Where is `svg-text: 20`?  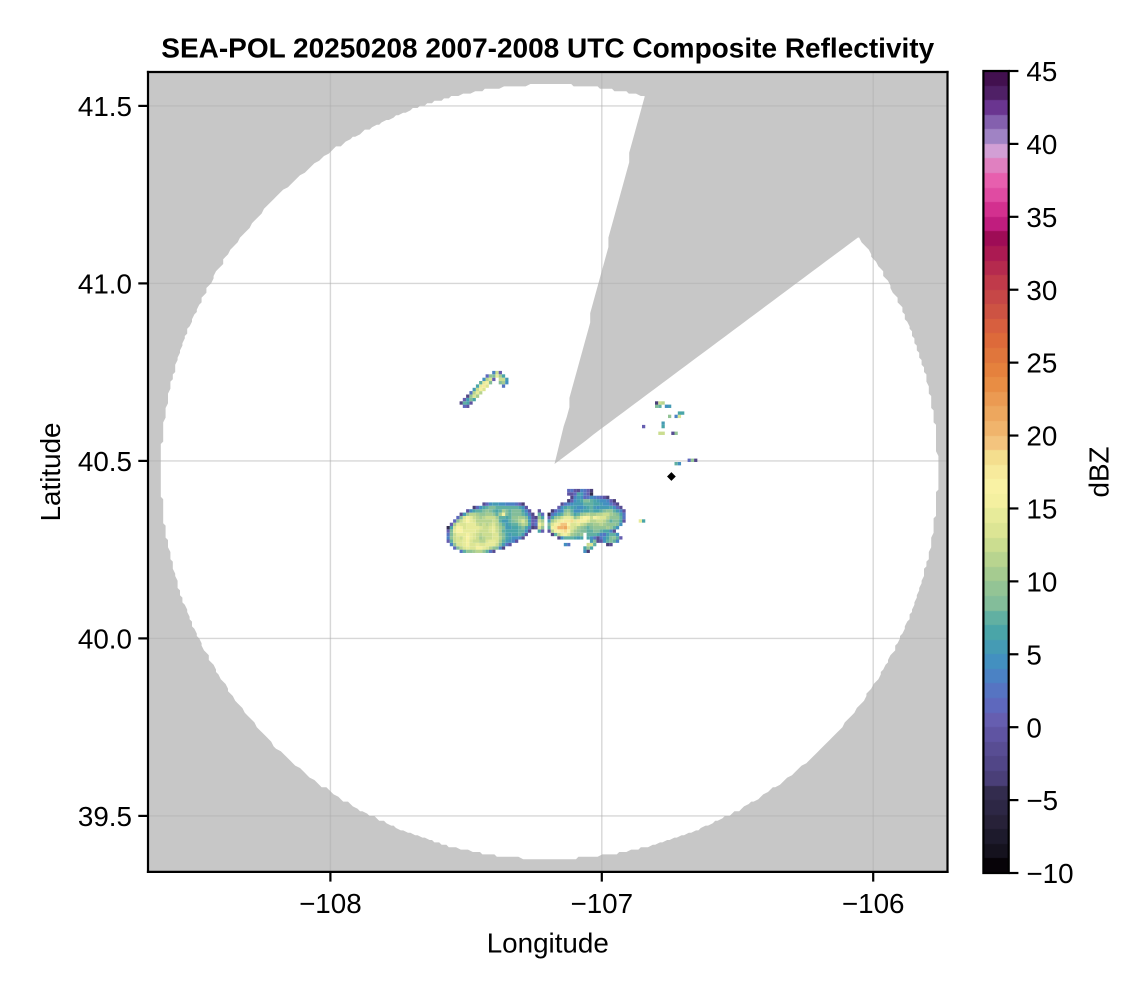 svg-text: 20 is located at coordinates (1041, 436).